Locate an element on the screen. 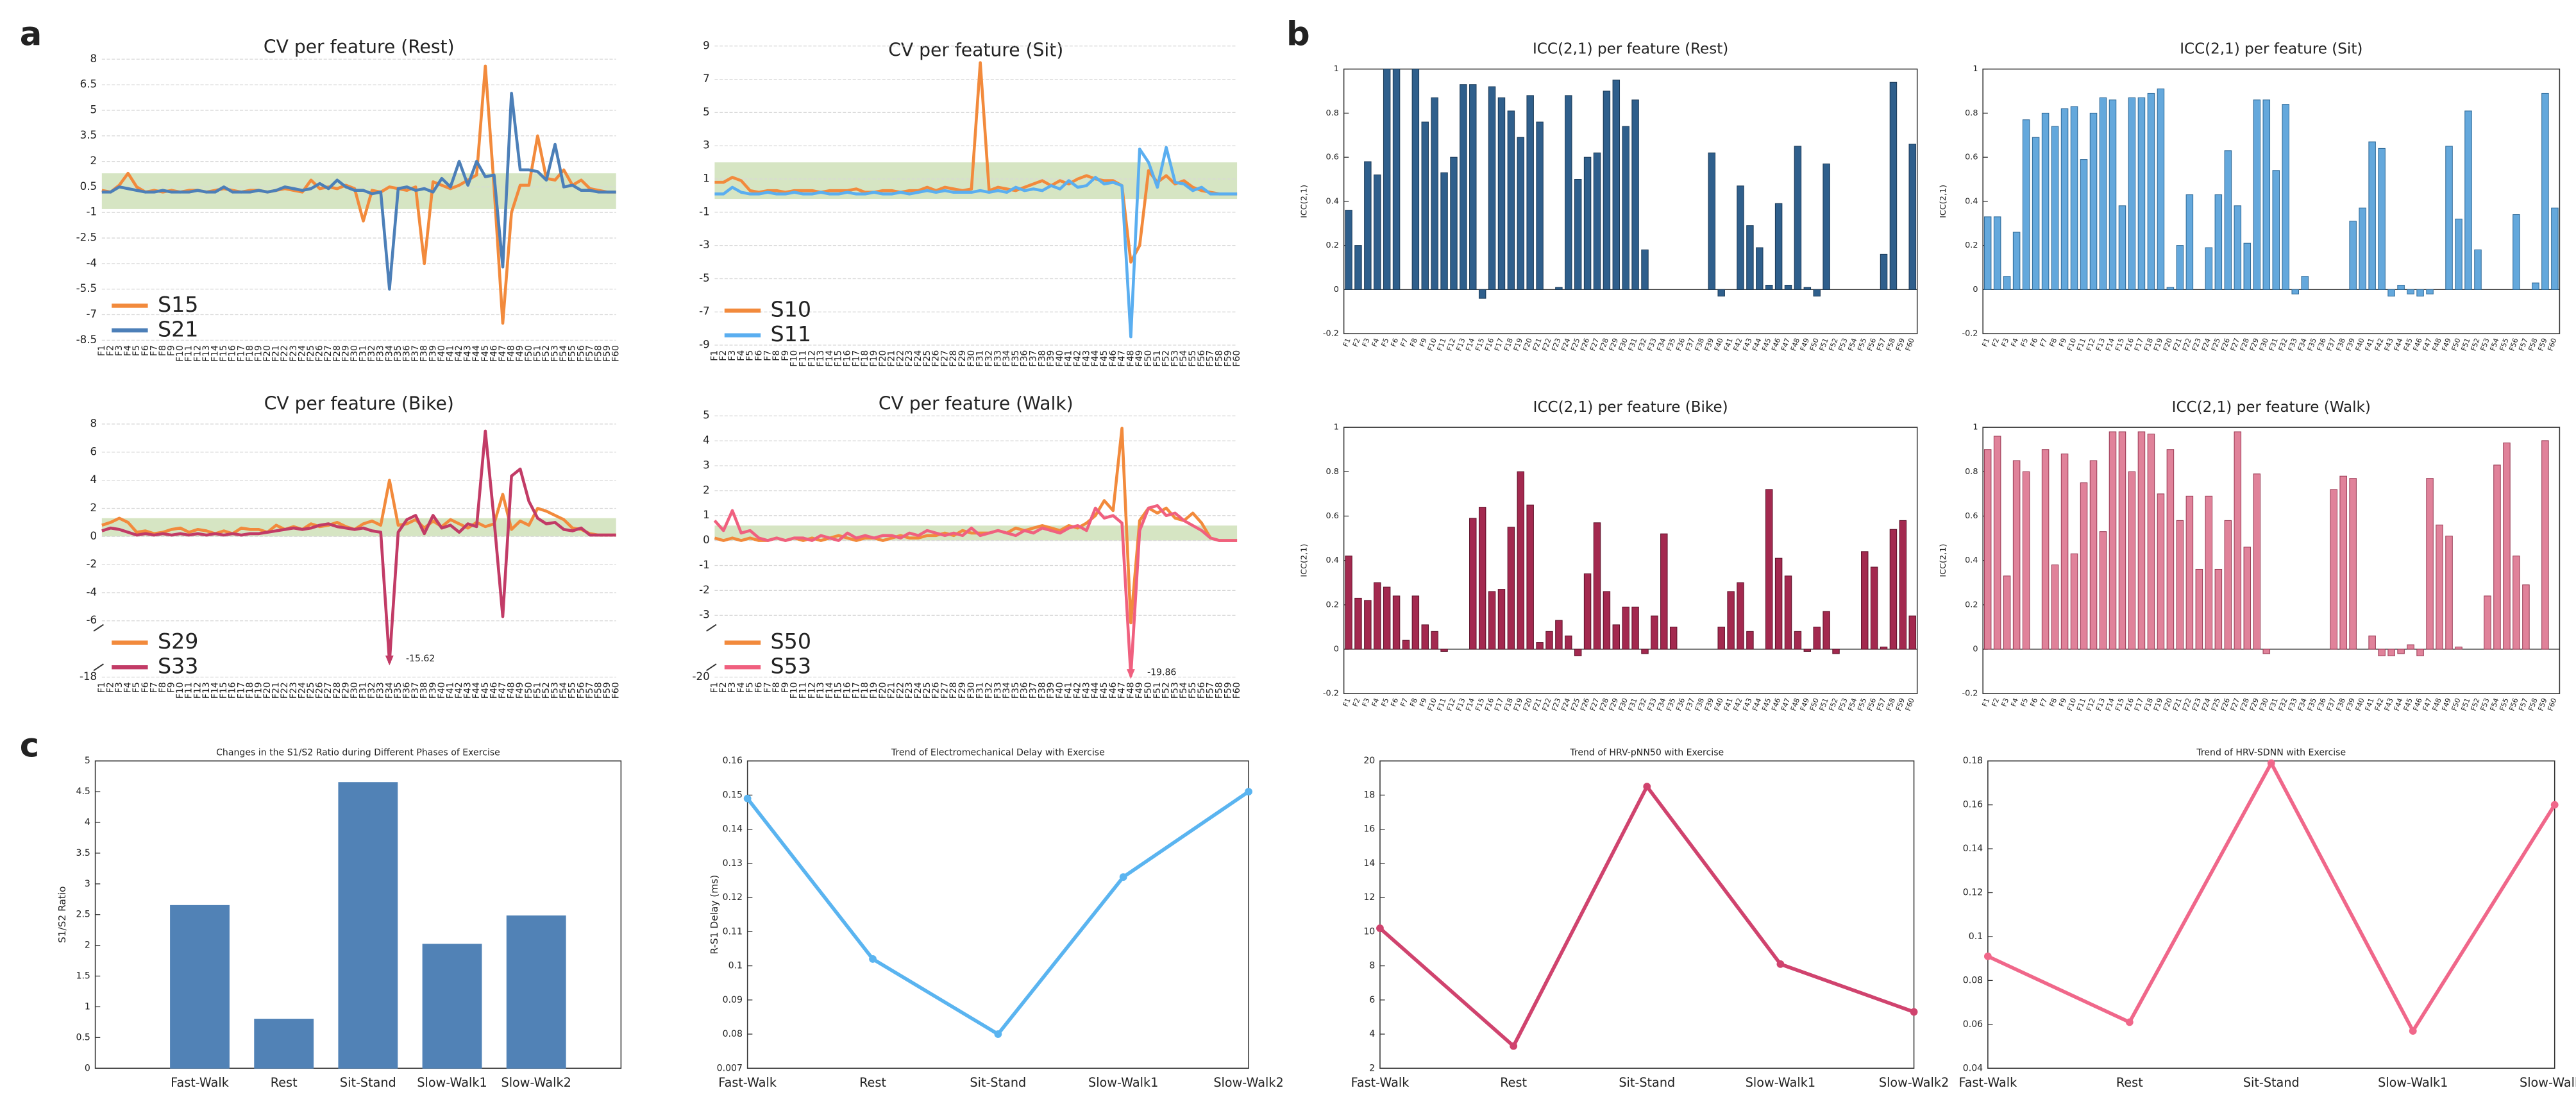 This screenshot has height=1113, width=2576. x-tick-label: F32 is located at coordinates (2283, 344).